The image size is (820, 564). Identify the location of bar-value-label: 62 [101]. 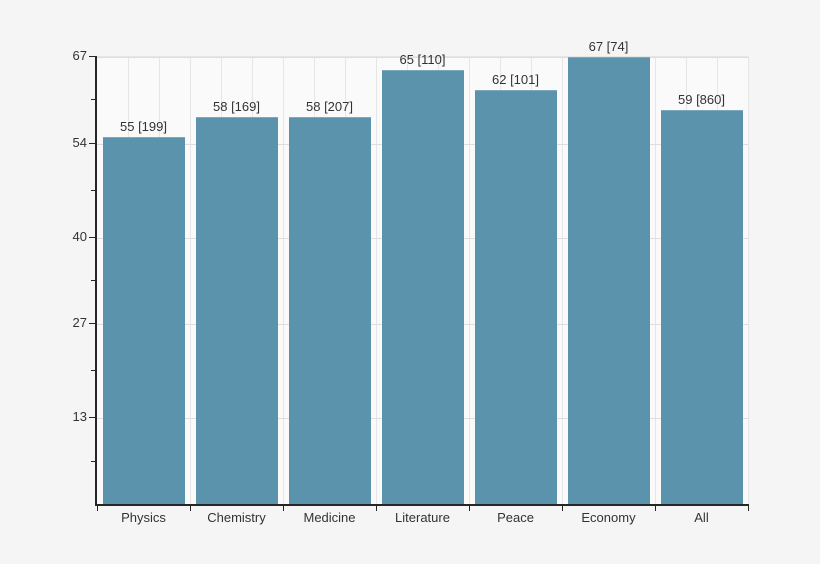
(515, 79).